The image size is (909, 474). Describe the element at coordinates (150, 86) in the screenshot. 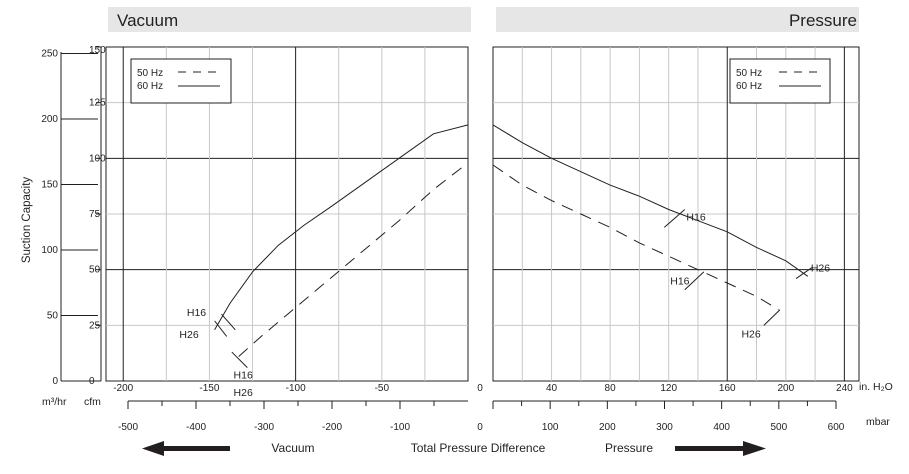

I see `left-legend-label-60hz: 60 Hz` at that location.